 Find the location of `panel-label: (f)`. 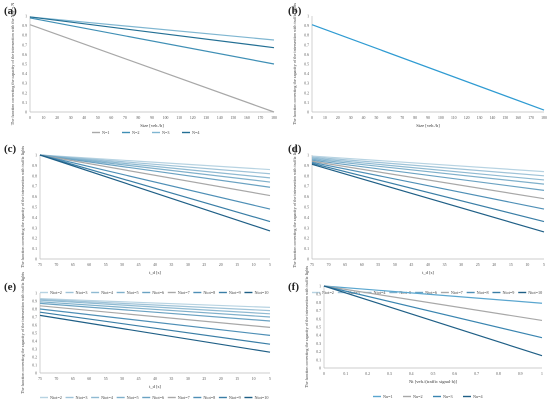

panel-label: (f) is located at coordinates (293, 287).